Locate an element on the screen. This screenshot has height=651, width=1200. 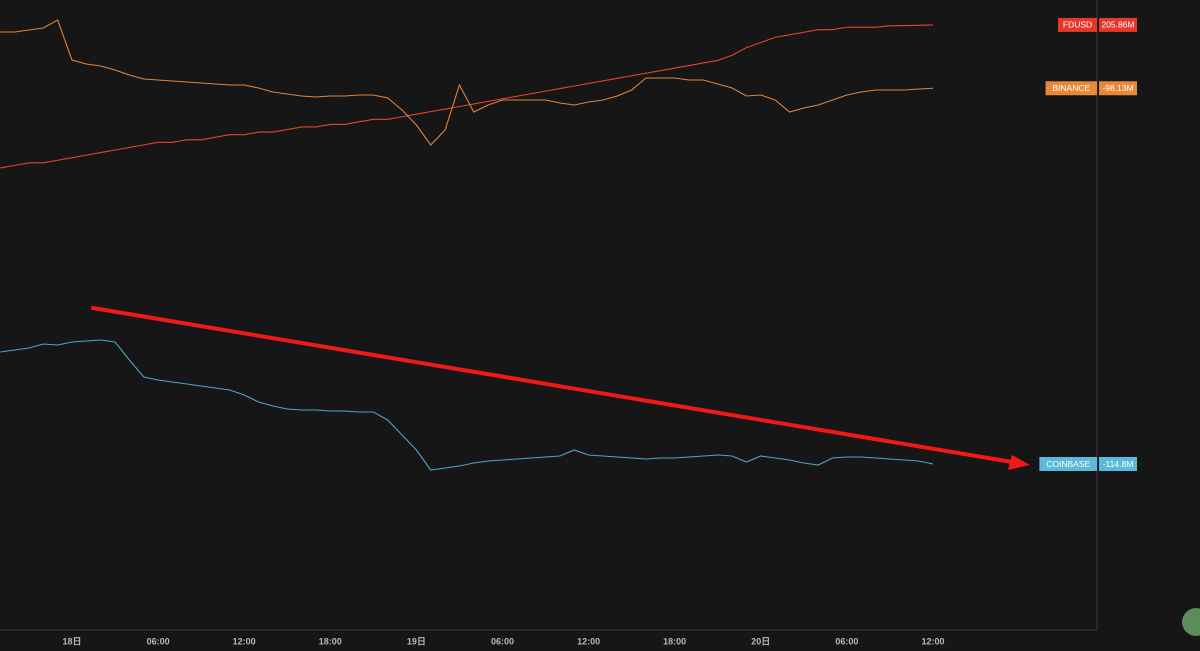
arrow-head is located at coordinates (1019, 462).